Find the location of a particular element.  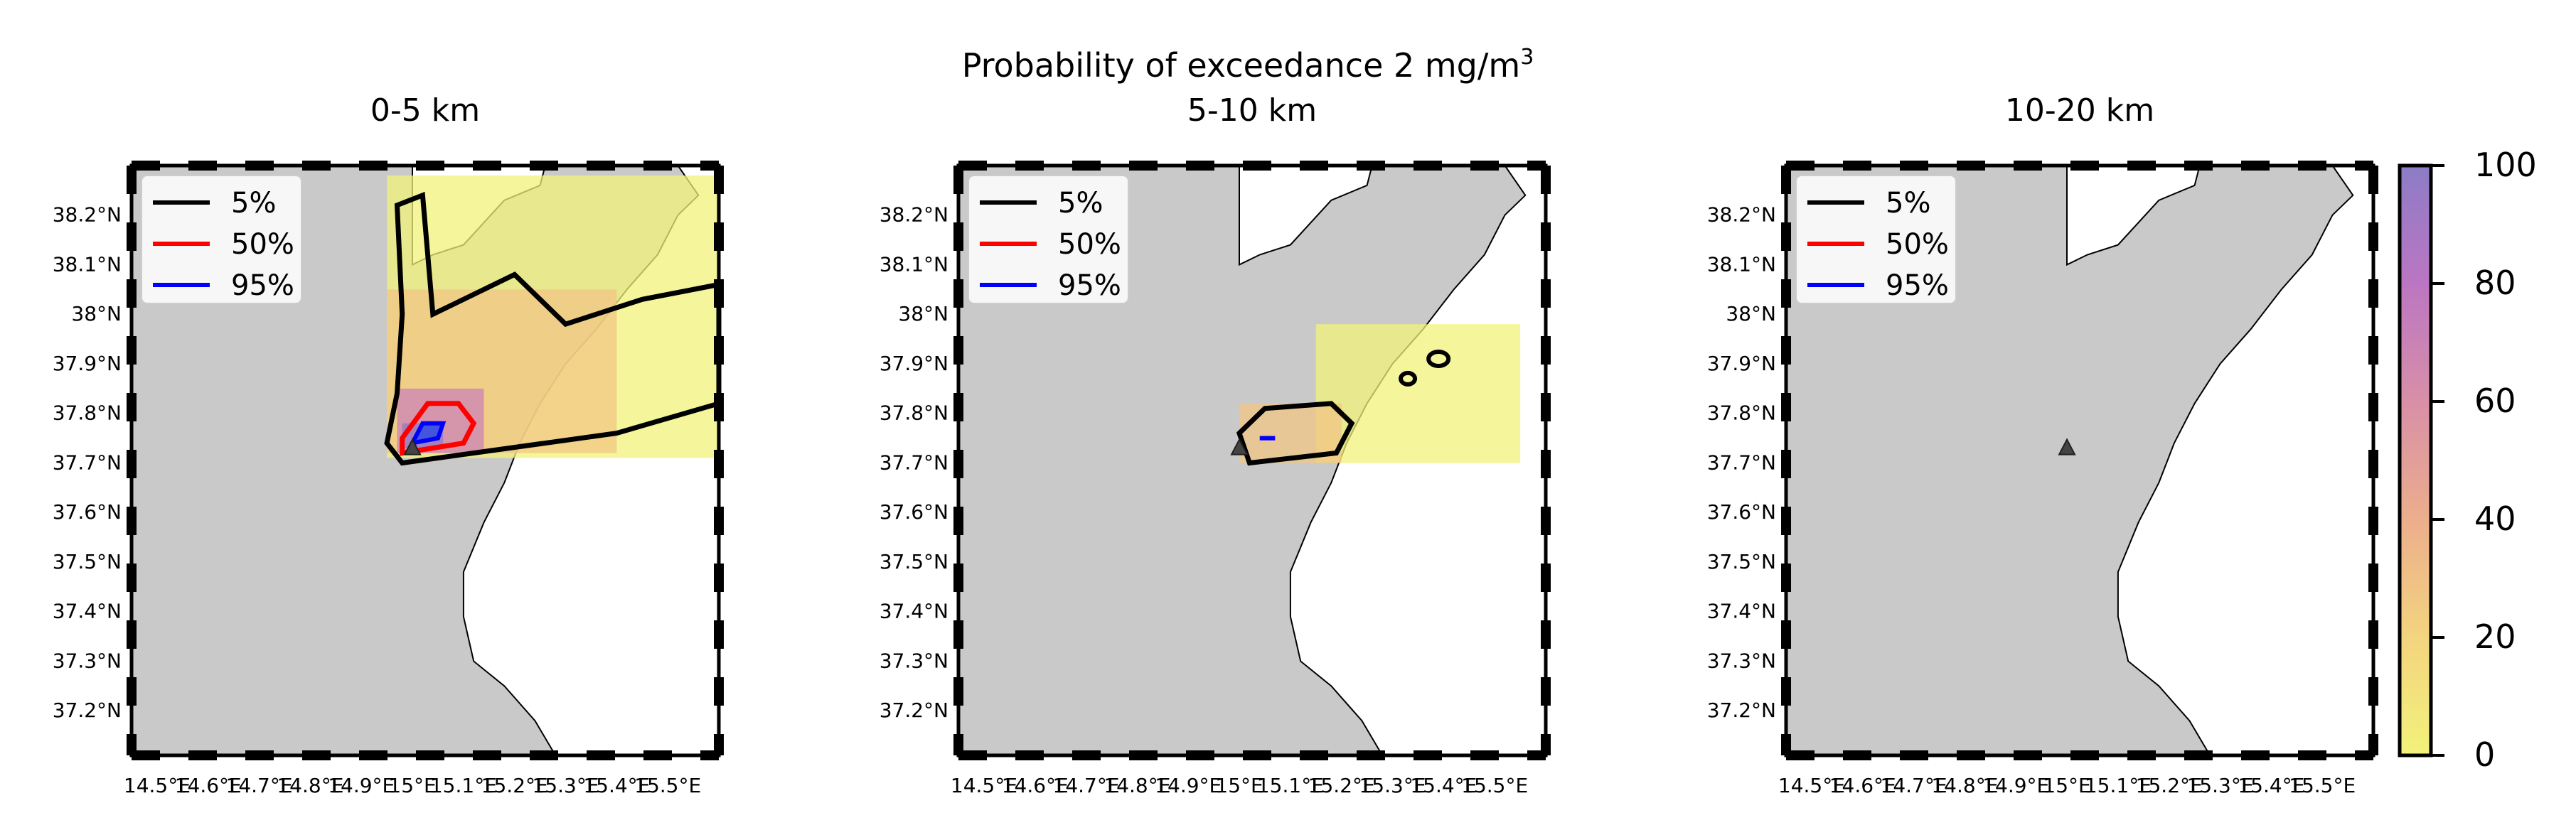

panel-title: 0-5 km is located at coordinates (425, 110).